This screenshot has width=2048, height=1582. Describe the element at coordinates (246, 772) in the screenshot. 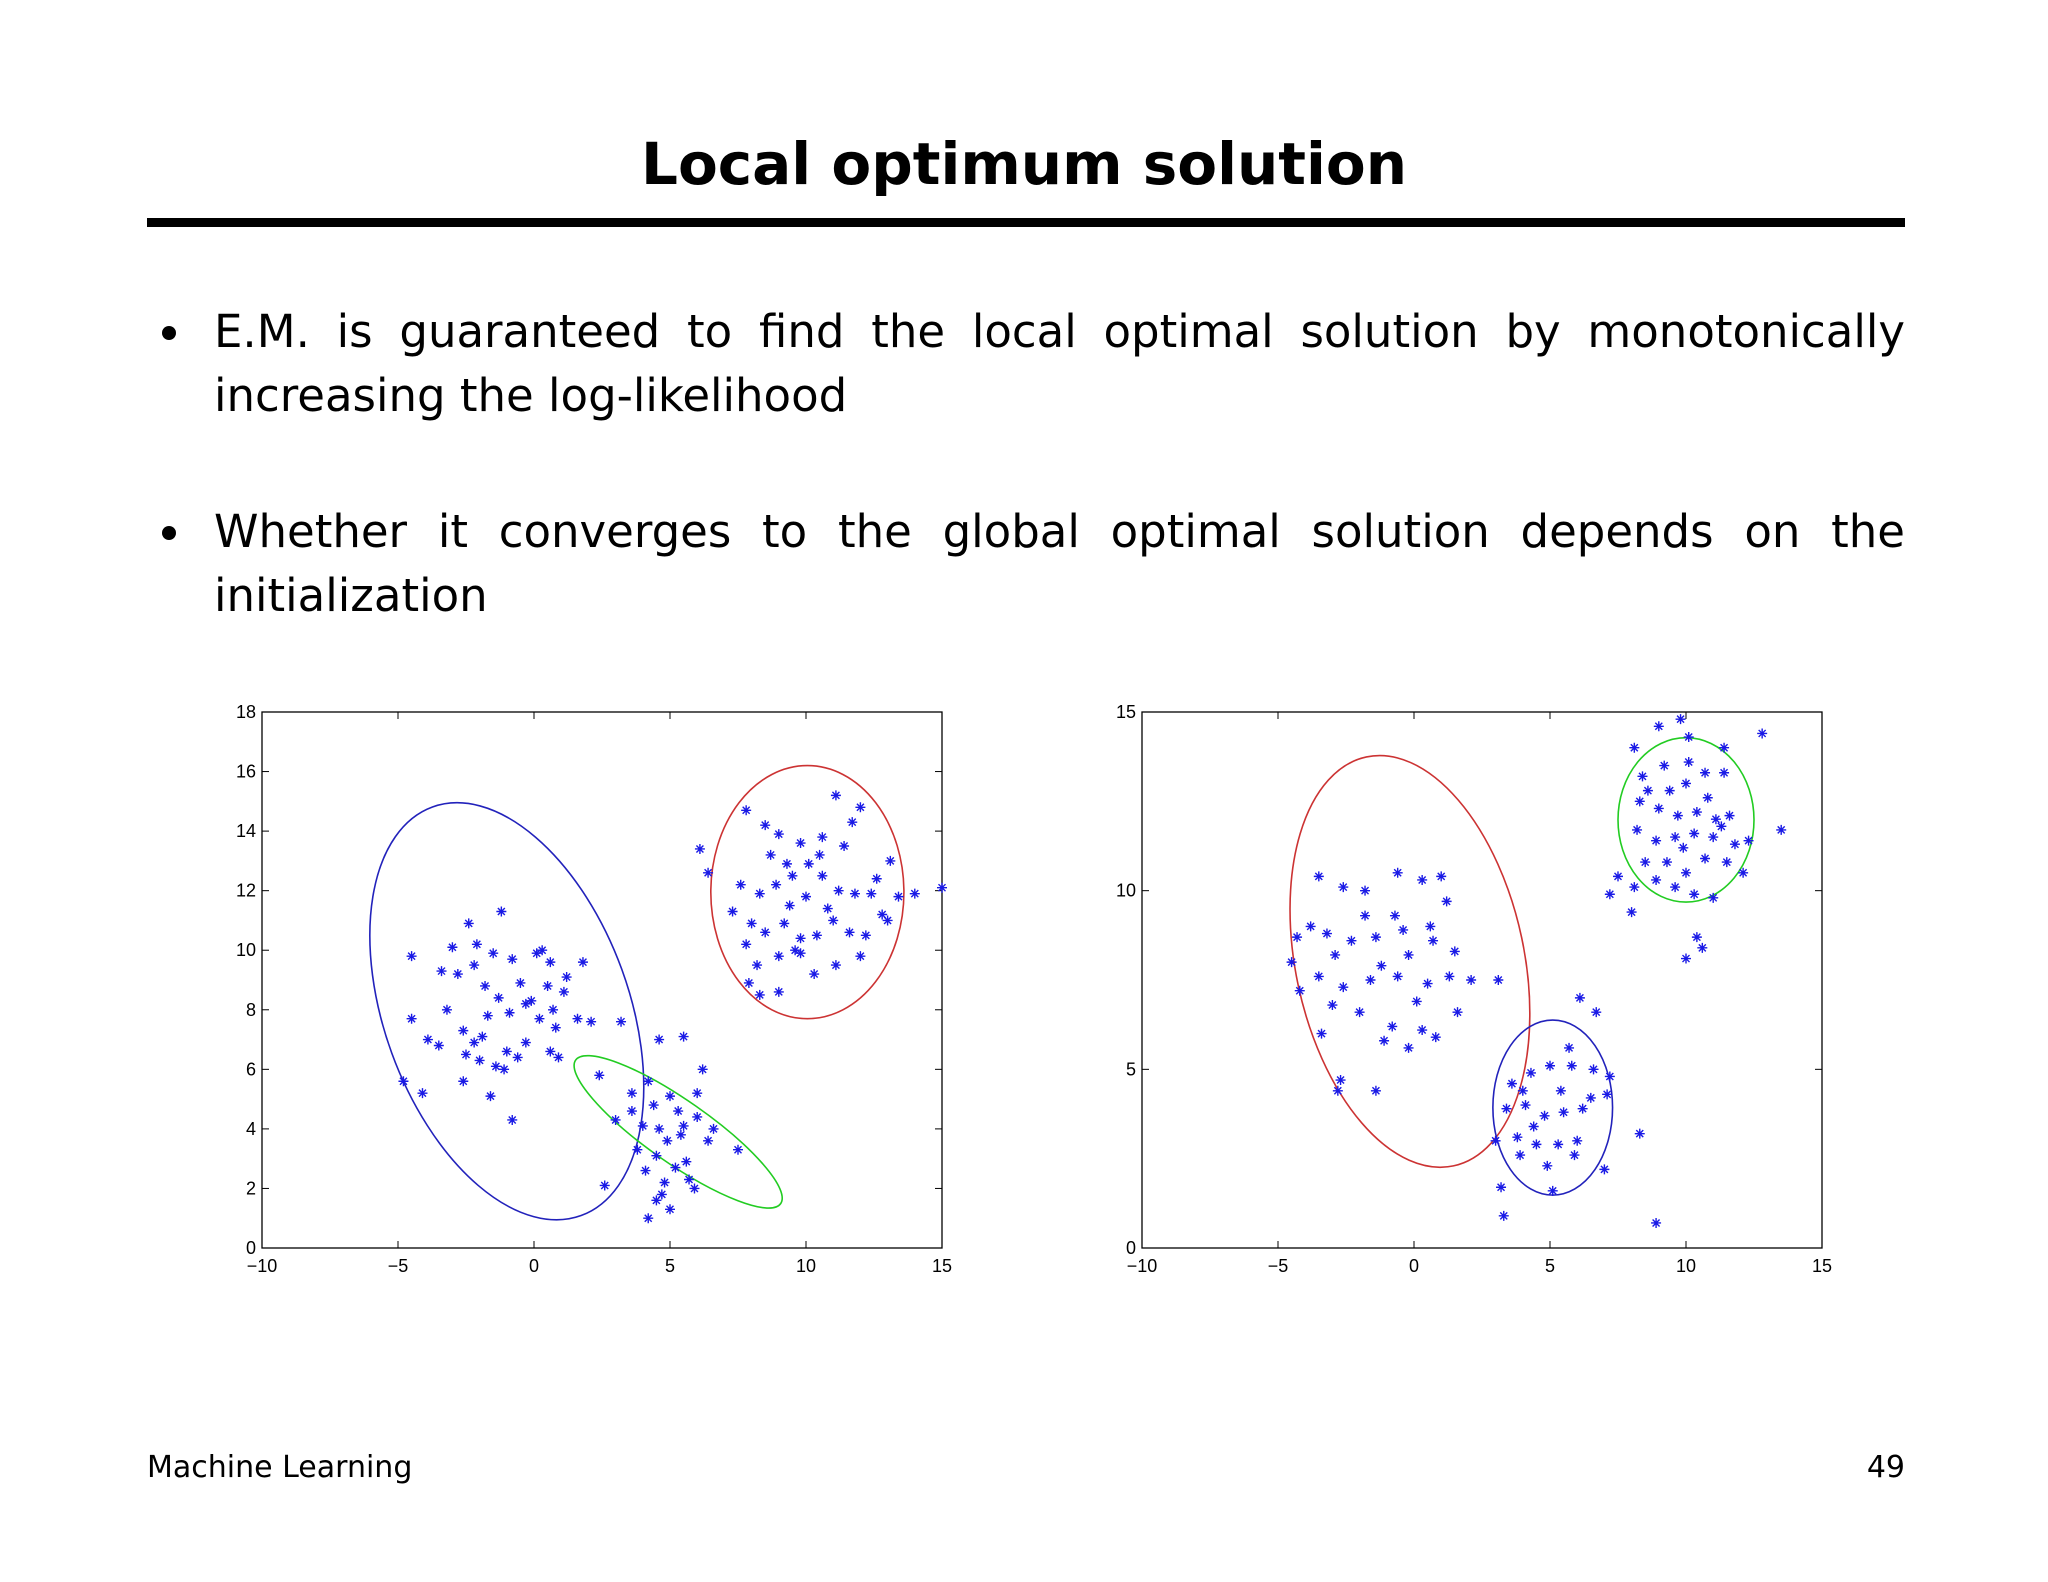

I see `y-tick-label: 16` at that location.